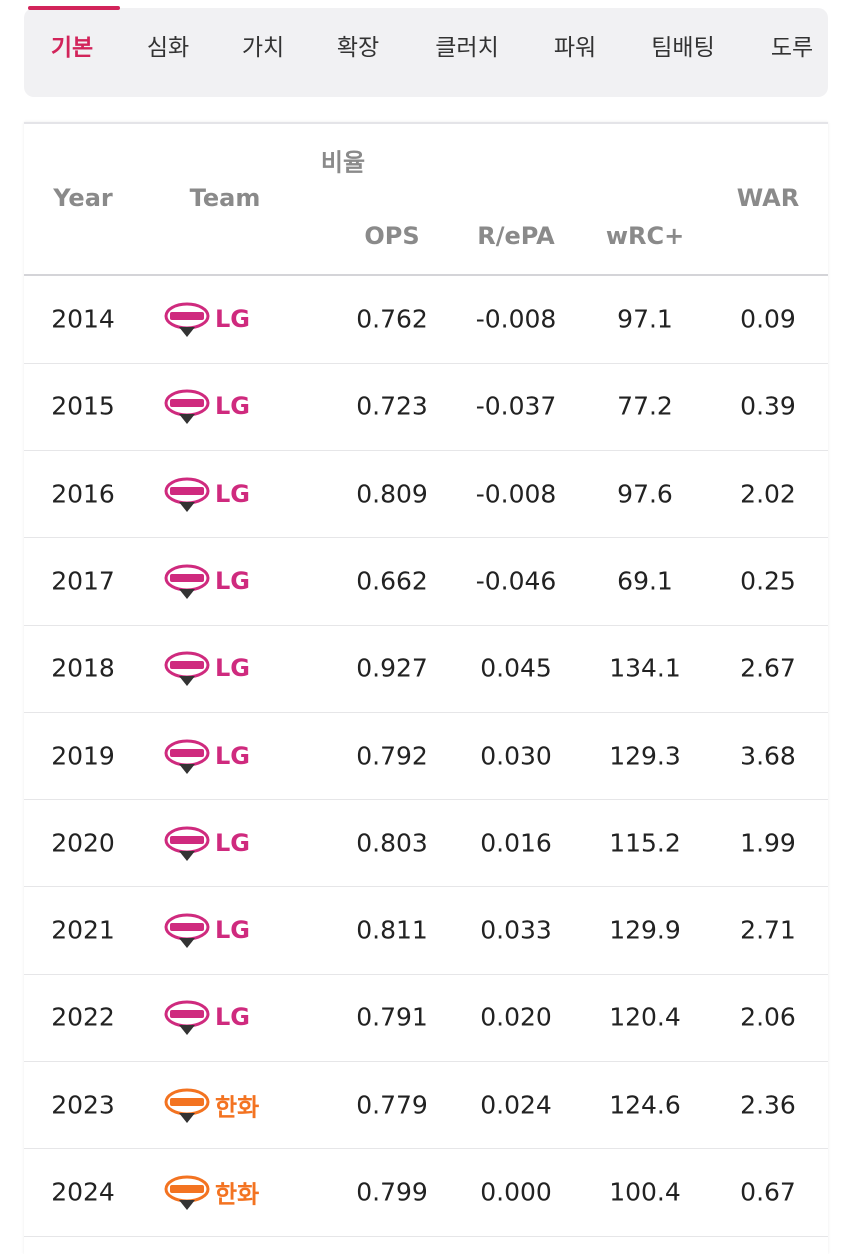 The height and width of the screenshot is (1254, 850). What do you see at coordinates (768, 668) in the screenshot?
I see `war: 2.67` at bounding box center [768, 668].